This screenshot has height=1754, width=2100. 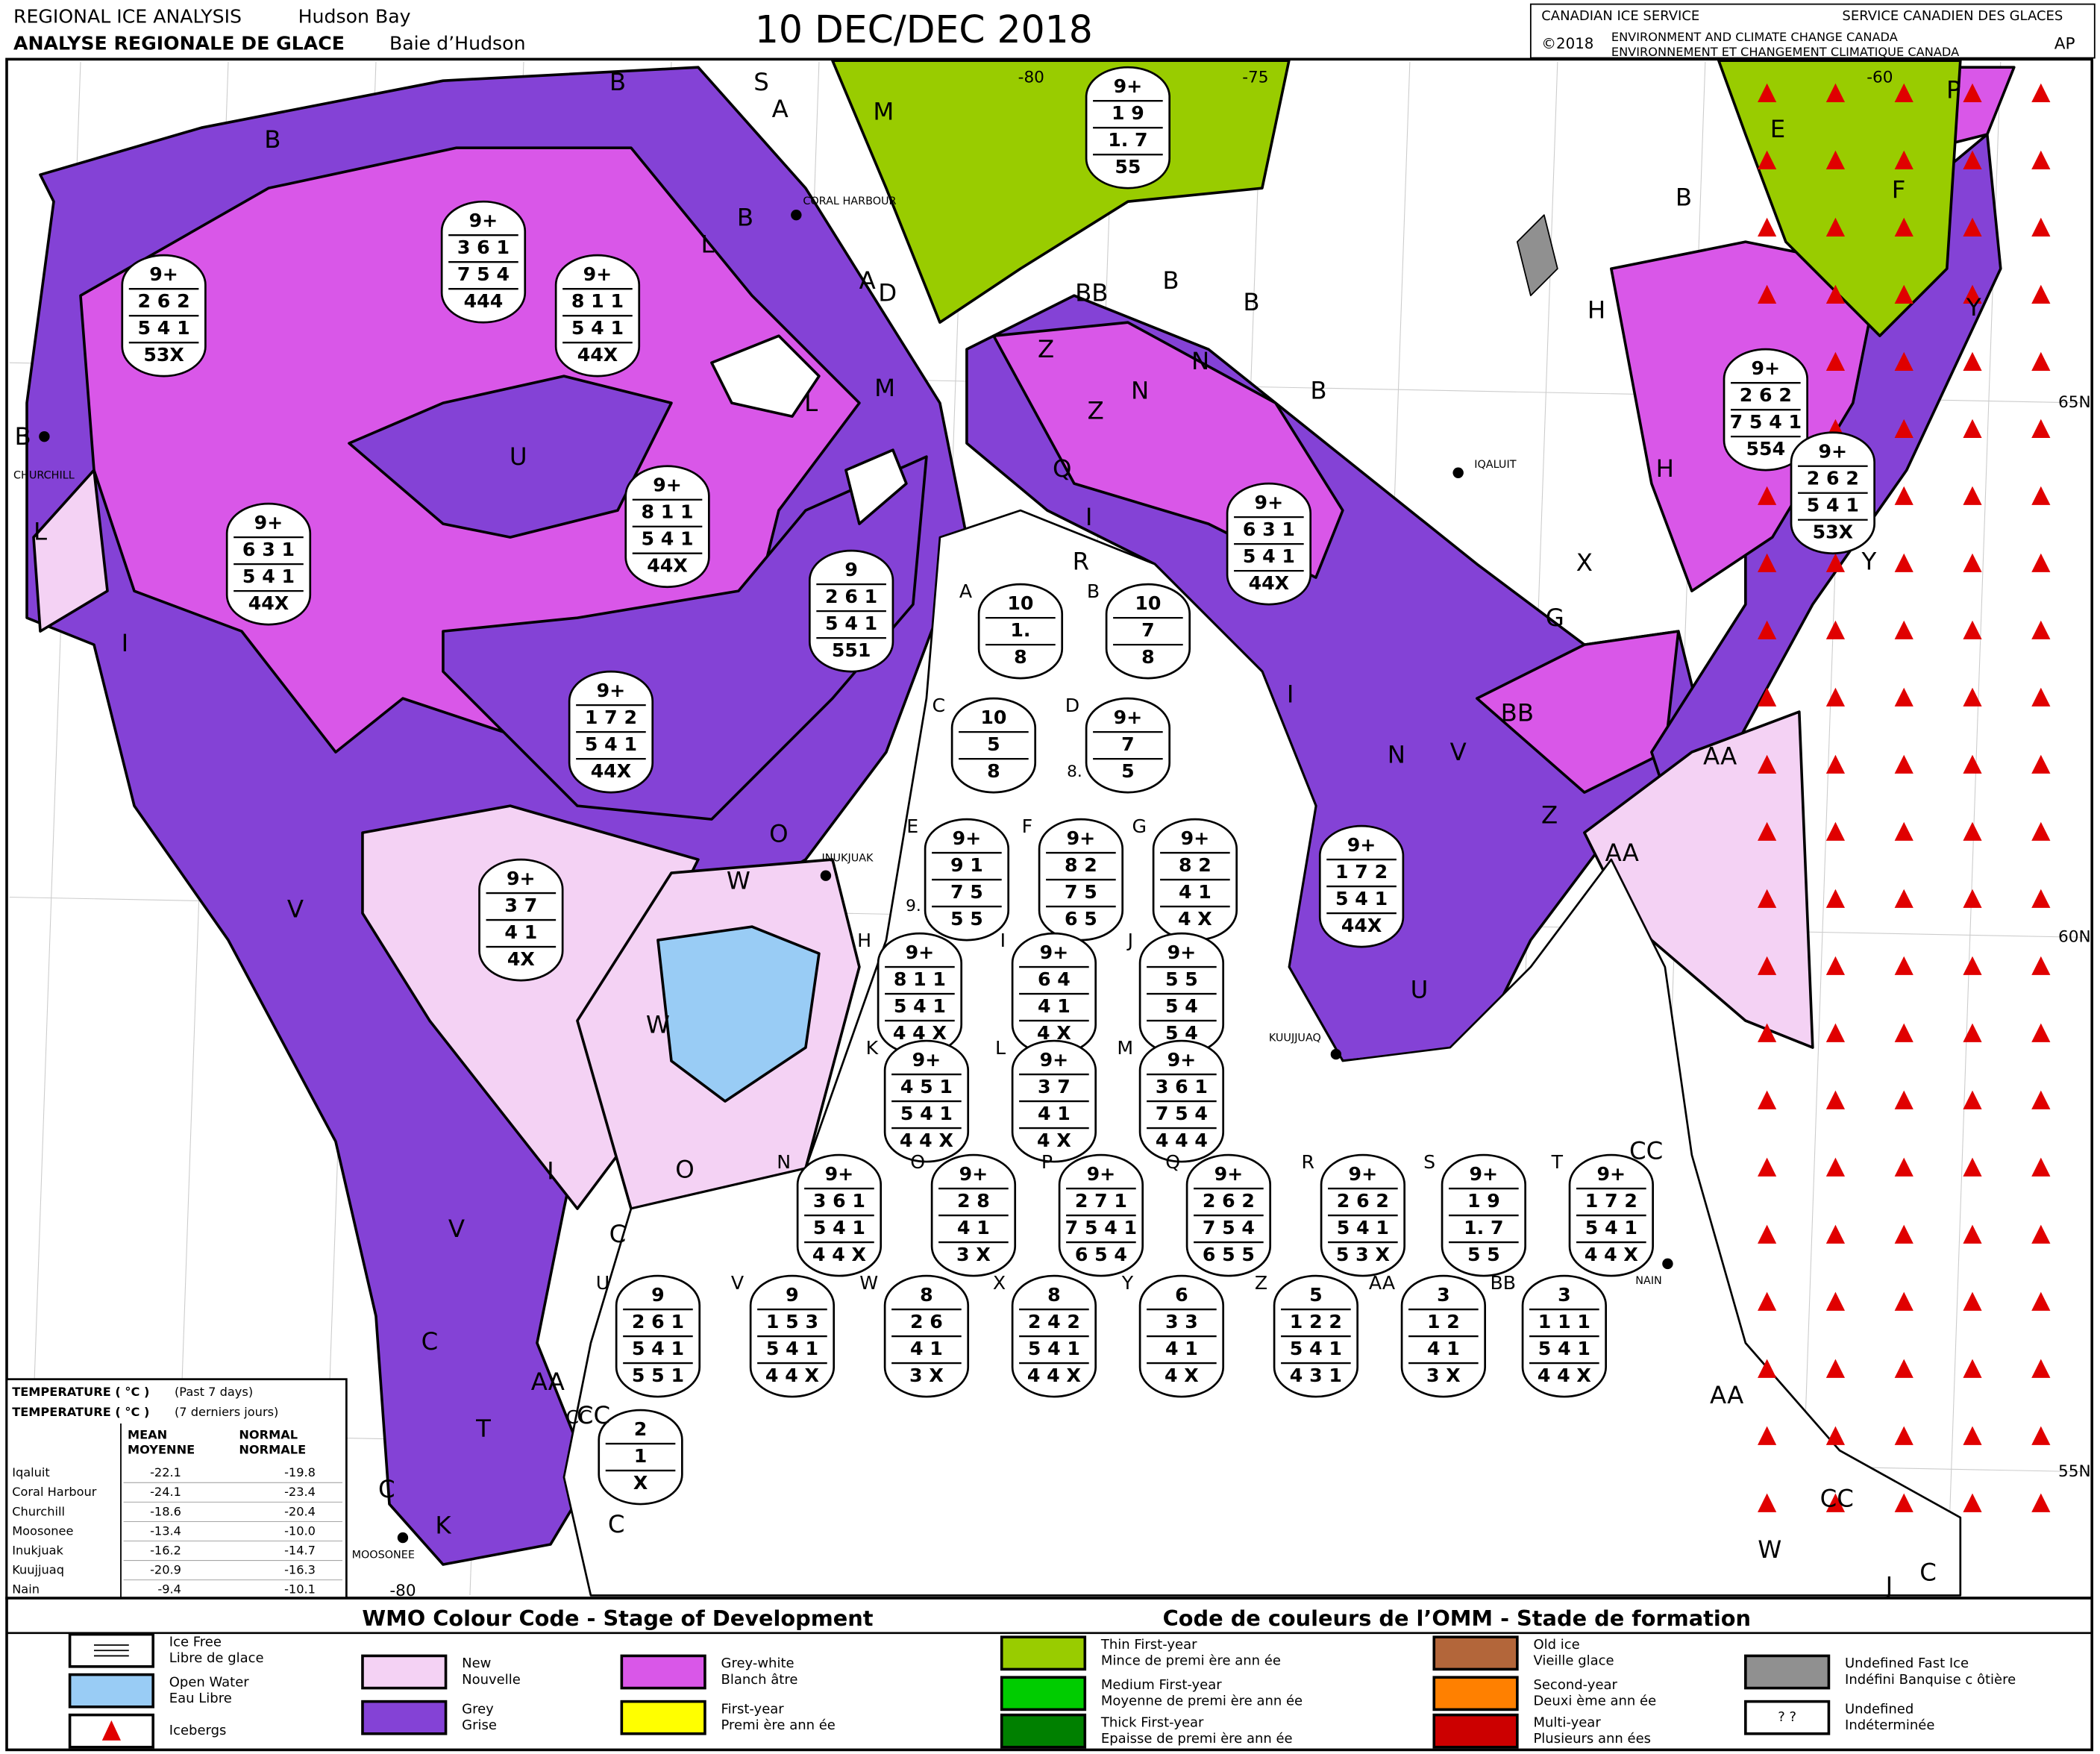 I want to click on egg-code: 5 5, so click(x=1483, y=1254).